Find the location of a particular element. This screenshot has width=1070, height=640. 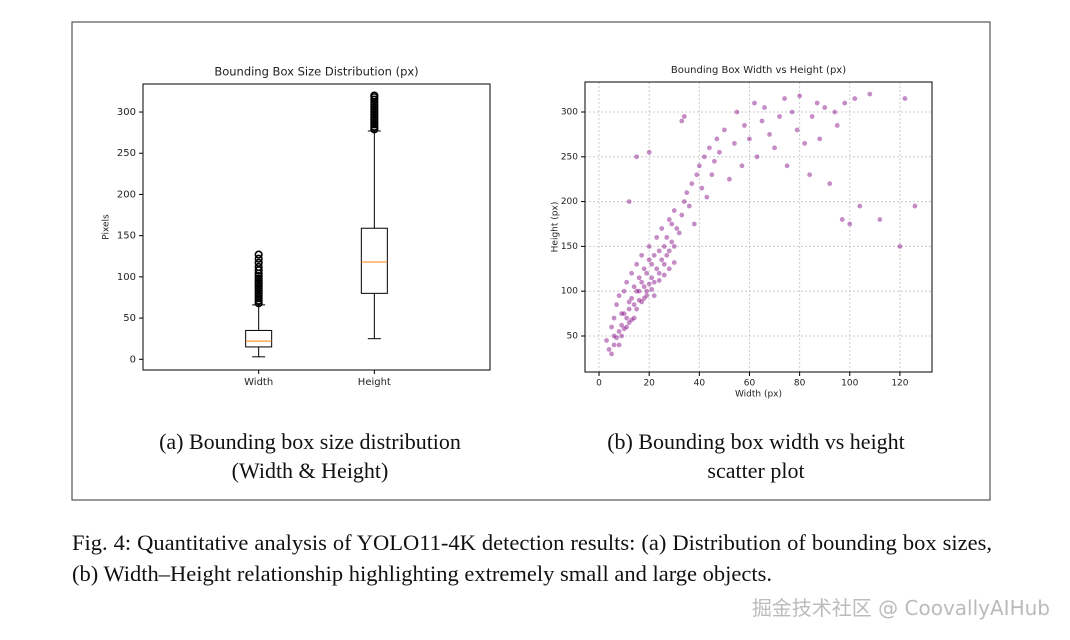

chart-title: Bounding Box Width vs Height (px) is located at coordinates (758, 70).